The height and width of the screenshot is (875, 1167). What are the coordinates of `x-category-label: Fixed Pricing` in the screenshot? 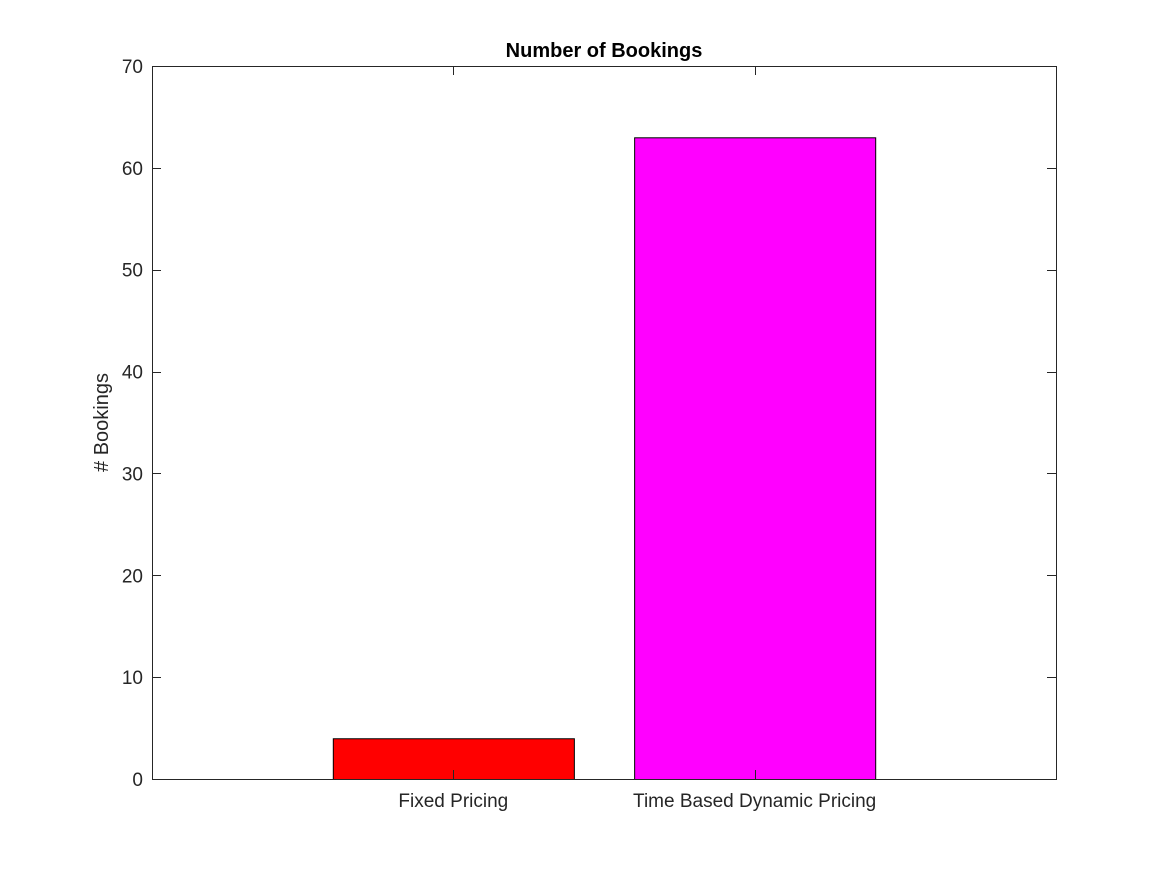 It's located at (453, 801).